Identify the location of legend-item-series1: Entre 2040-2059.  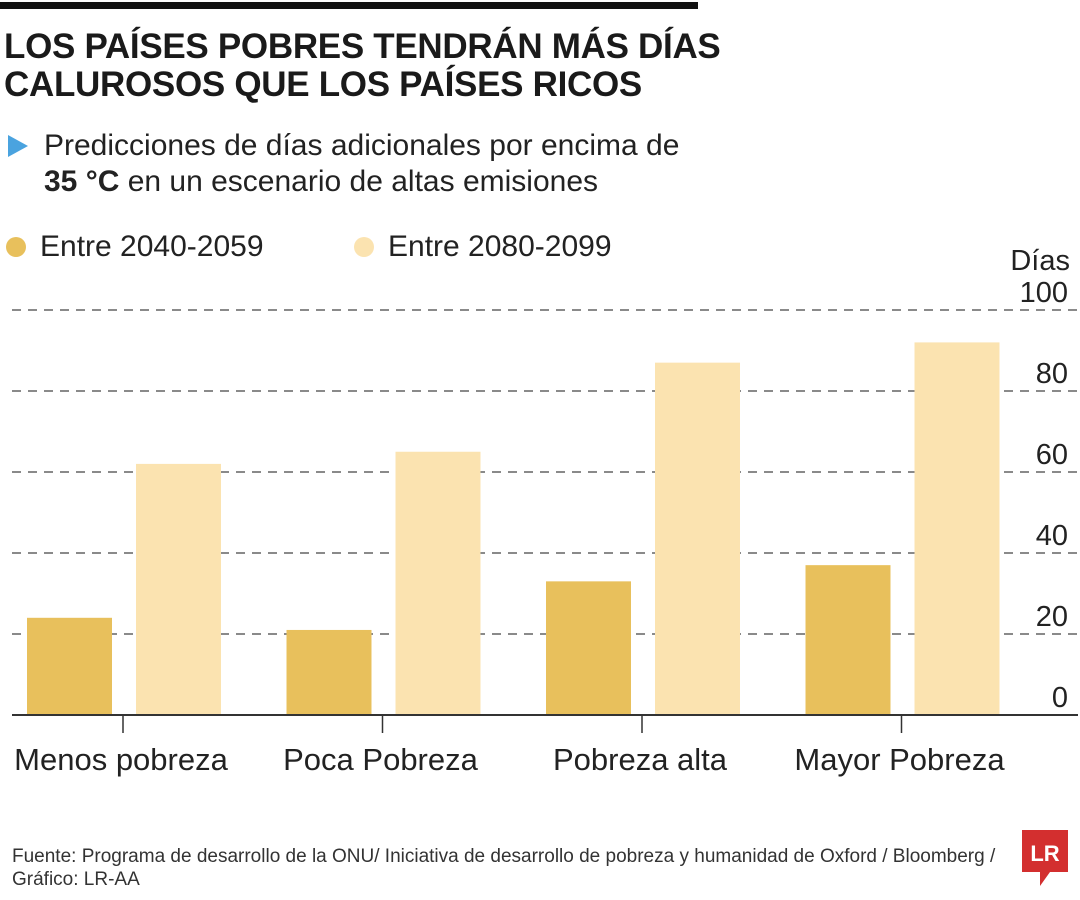
(135, 247).